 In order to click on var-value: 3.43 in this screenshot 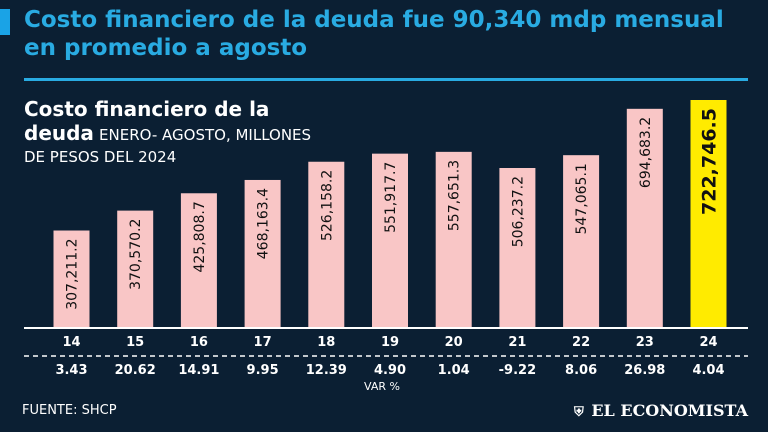, I will do `click(71, 370)`.